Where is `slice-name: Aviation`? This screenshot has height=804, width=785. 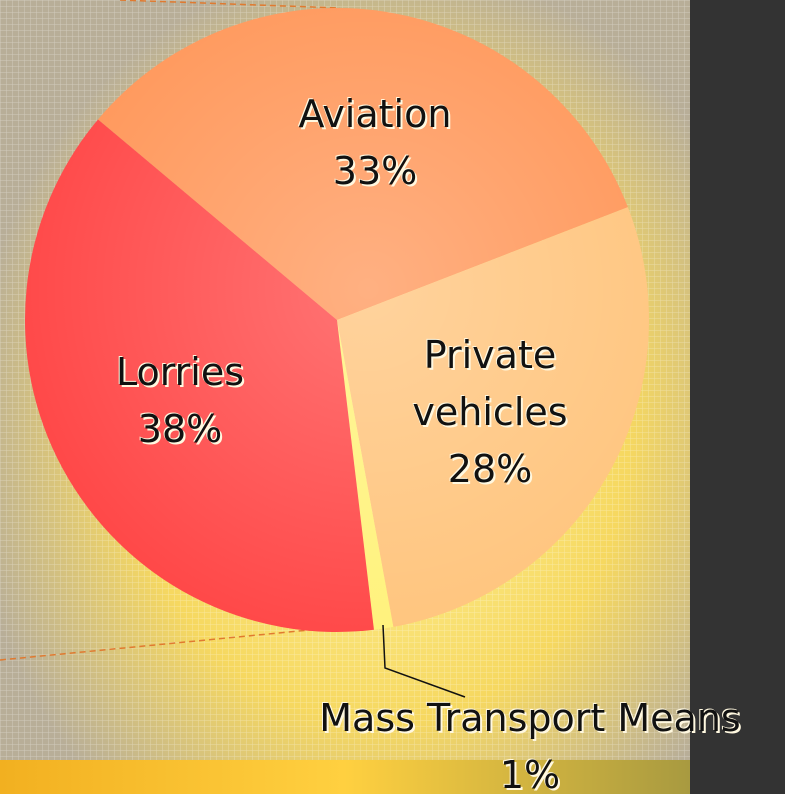
slice-name: Aviation is located at coordinates (375, 114).